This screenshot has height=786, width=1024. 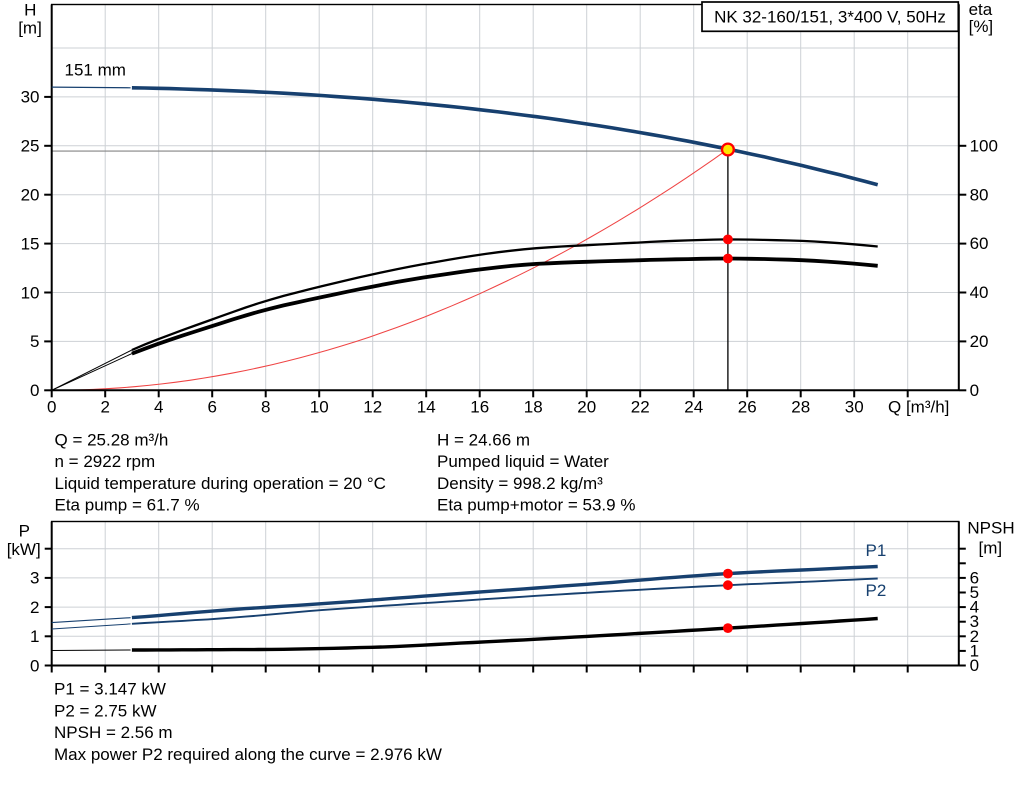 What do you see at coordinates (479, 407) in the screenshot?
I see `svg-text: 16` at bounding box center [479, 407].